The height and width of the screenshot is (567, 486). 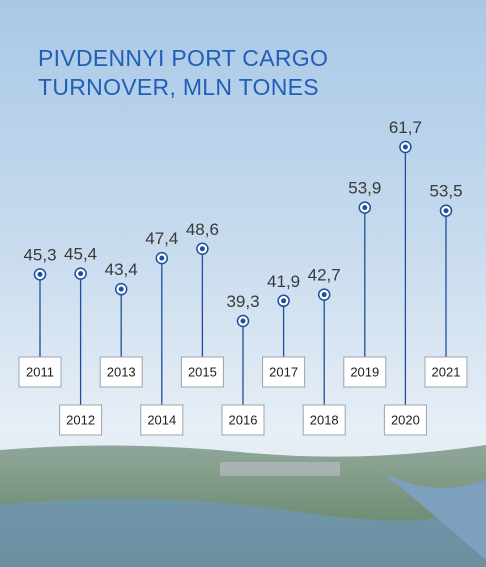 I want to click on year-label: 2015, so click(x=202, y=371).